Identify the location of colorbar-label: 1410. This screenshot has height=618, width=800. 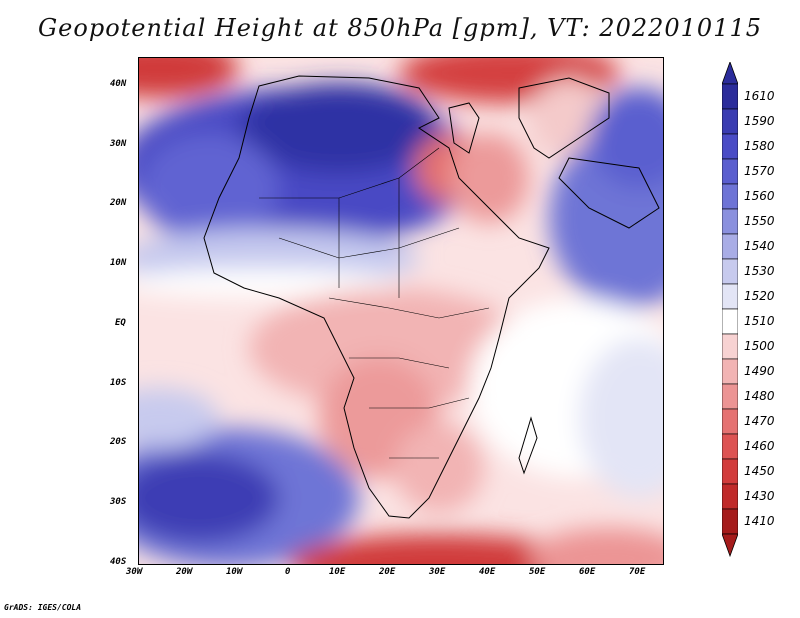
(759, 520).